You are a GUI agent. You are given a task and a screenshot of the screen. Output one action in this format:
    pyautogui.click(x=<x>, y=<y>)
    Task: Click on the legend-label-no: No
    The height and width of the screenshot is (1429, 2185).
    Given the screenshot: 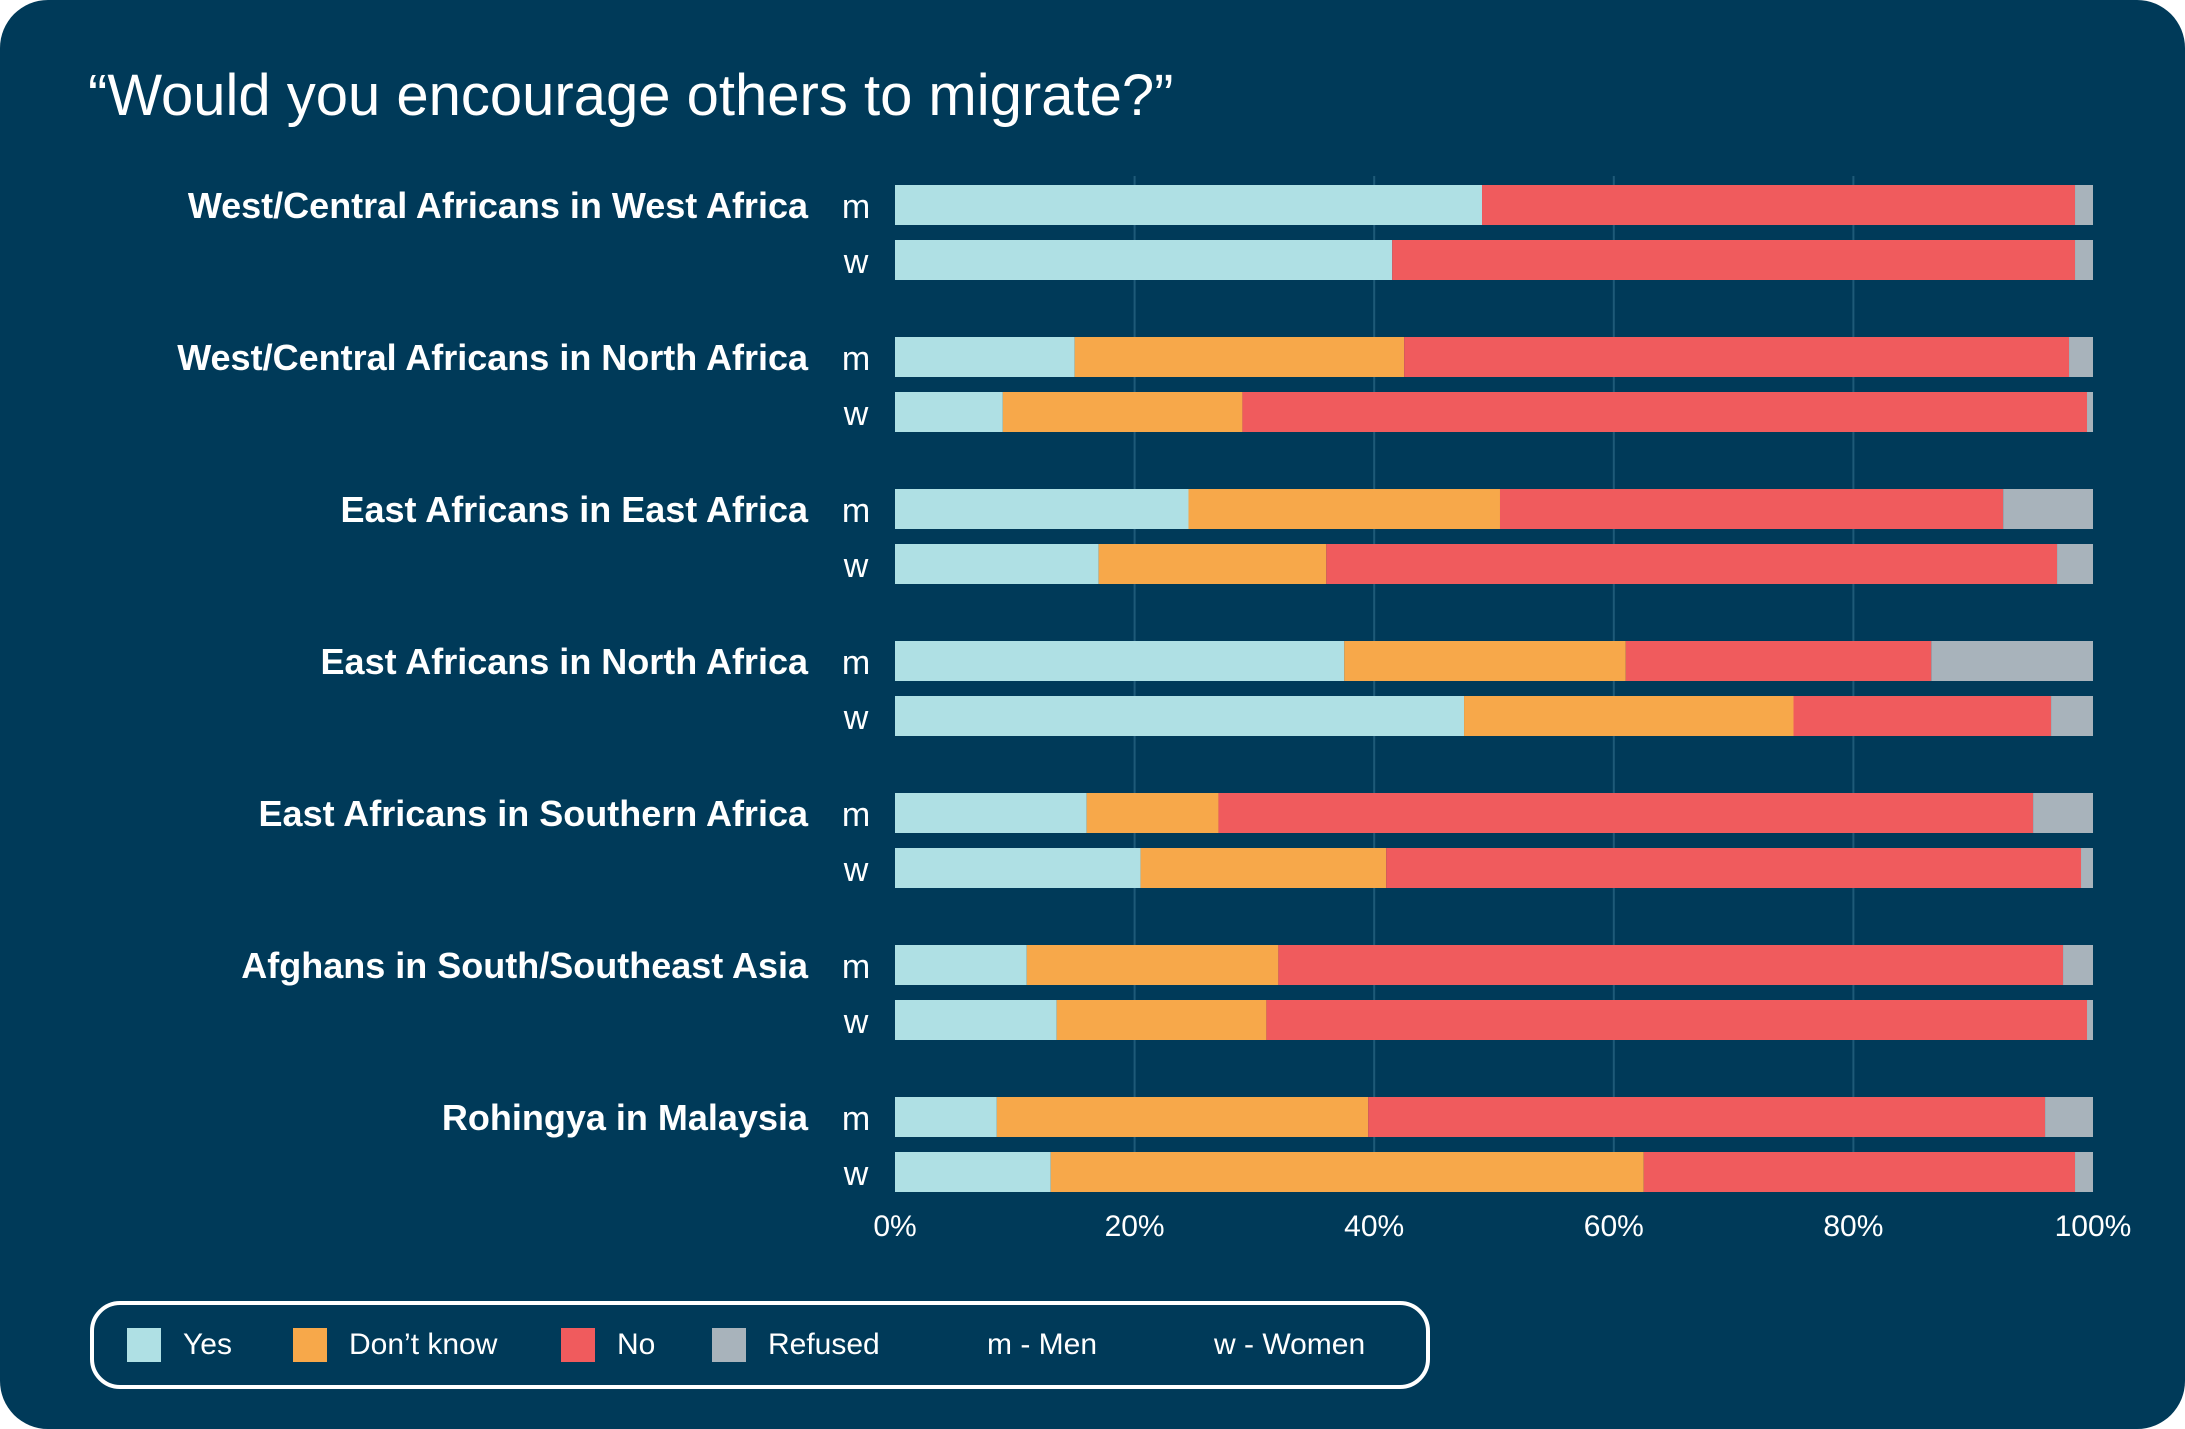 What is the action you would take?
    pyautogui.click(x=636, y=1344)
    